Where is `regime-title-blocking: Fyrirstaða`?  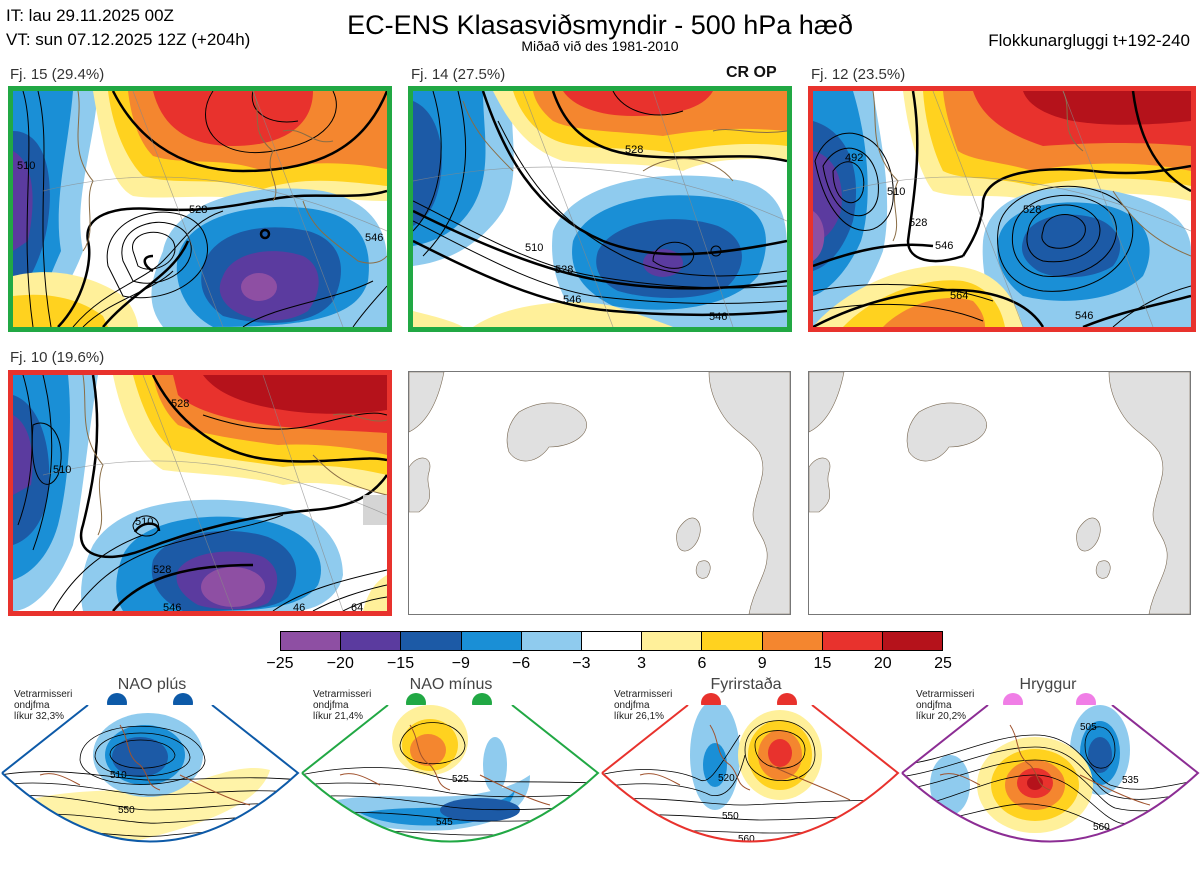
regime-title-blocking: Fyrirstaða is located at coordinates (746, 684).